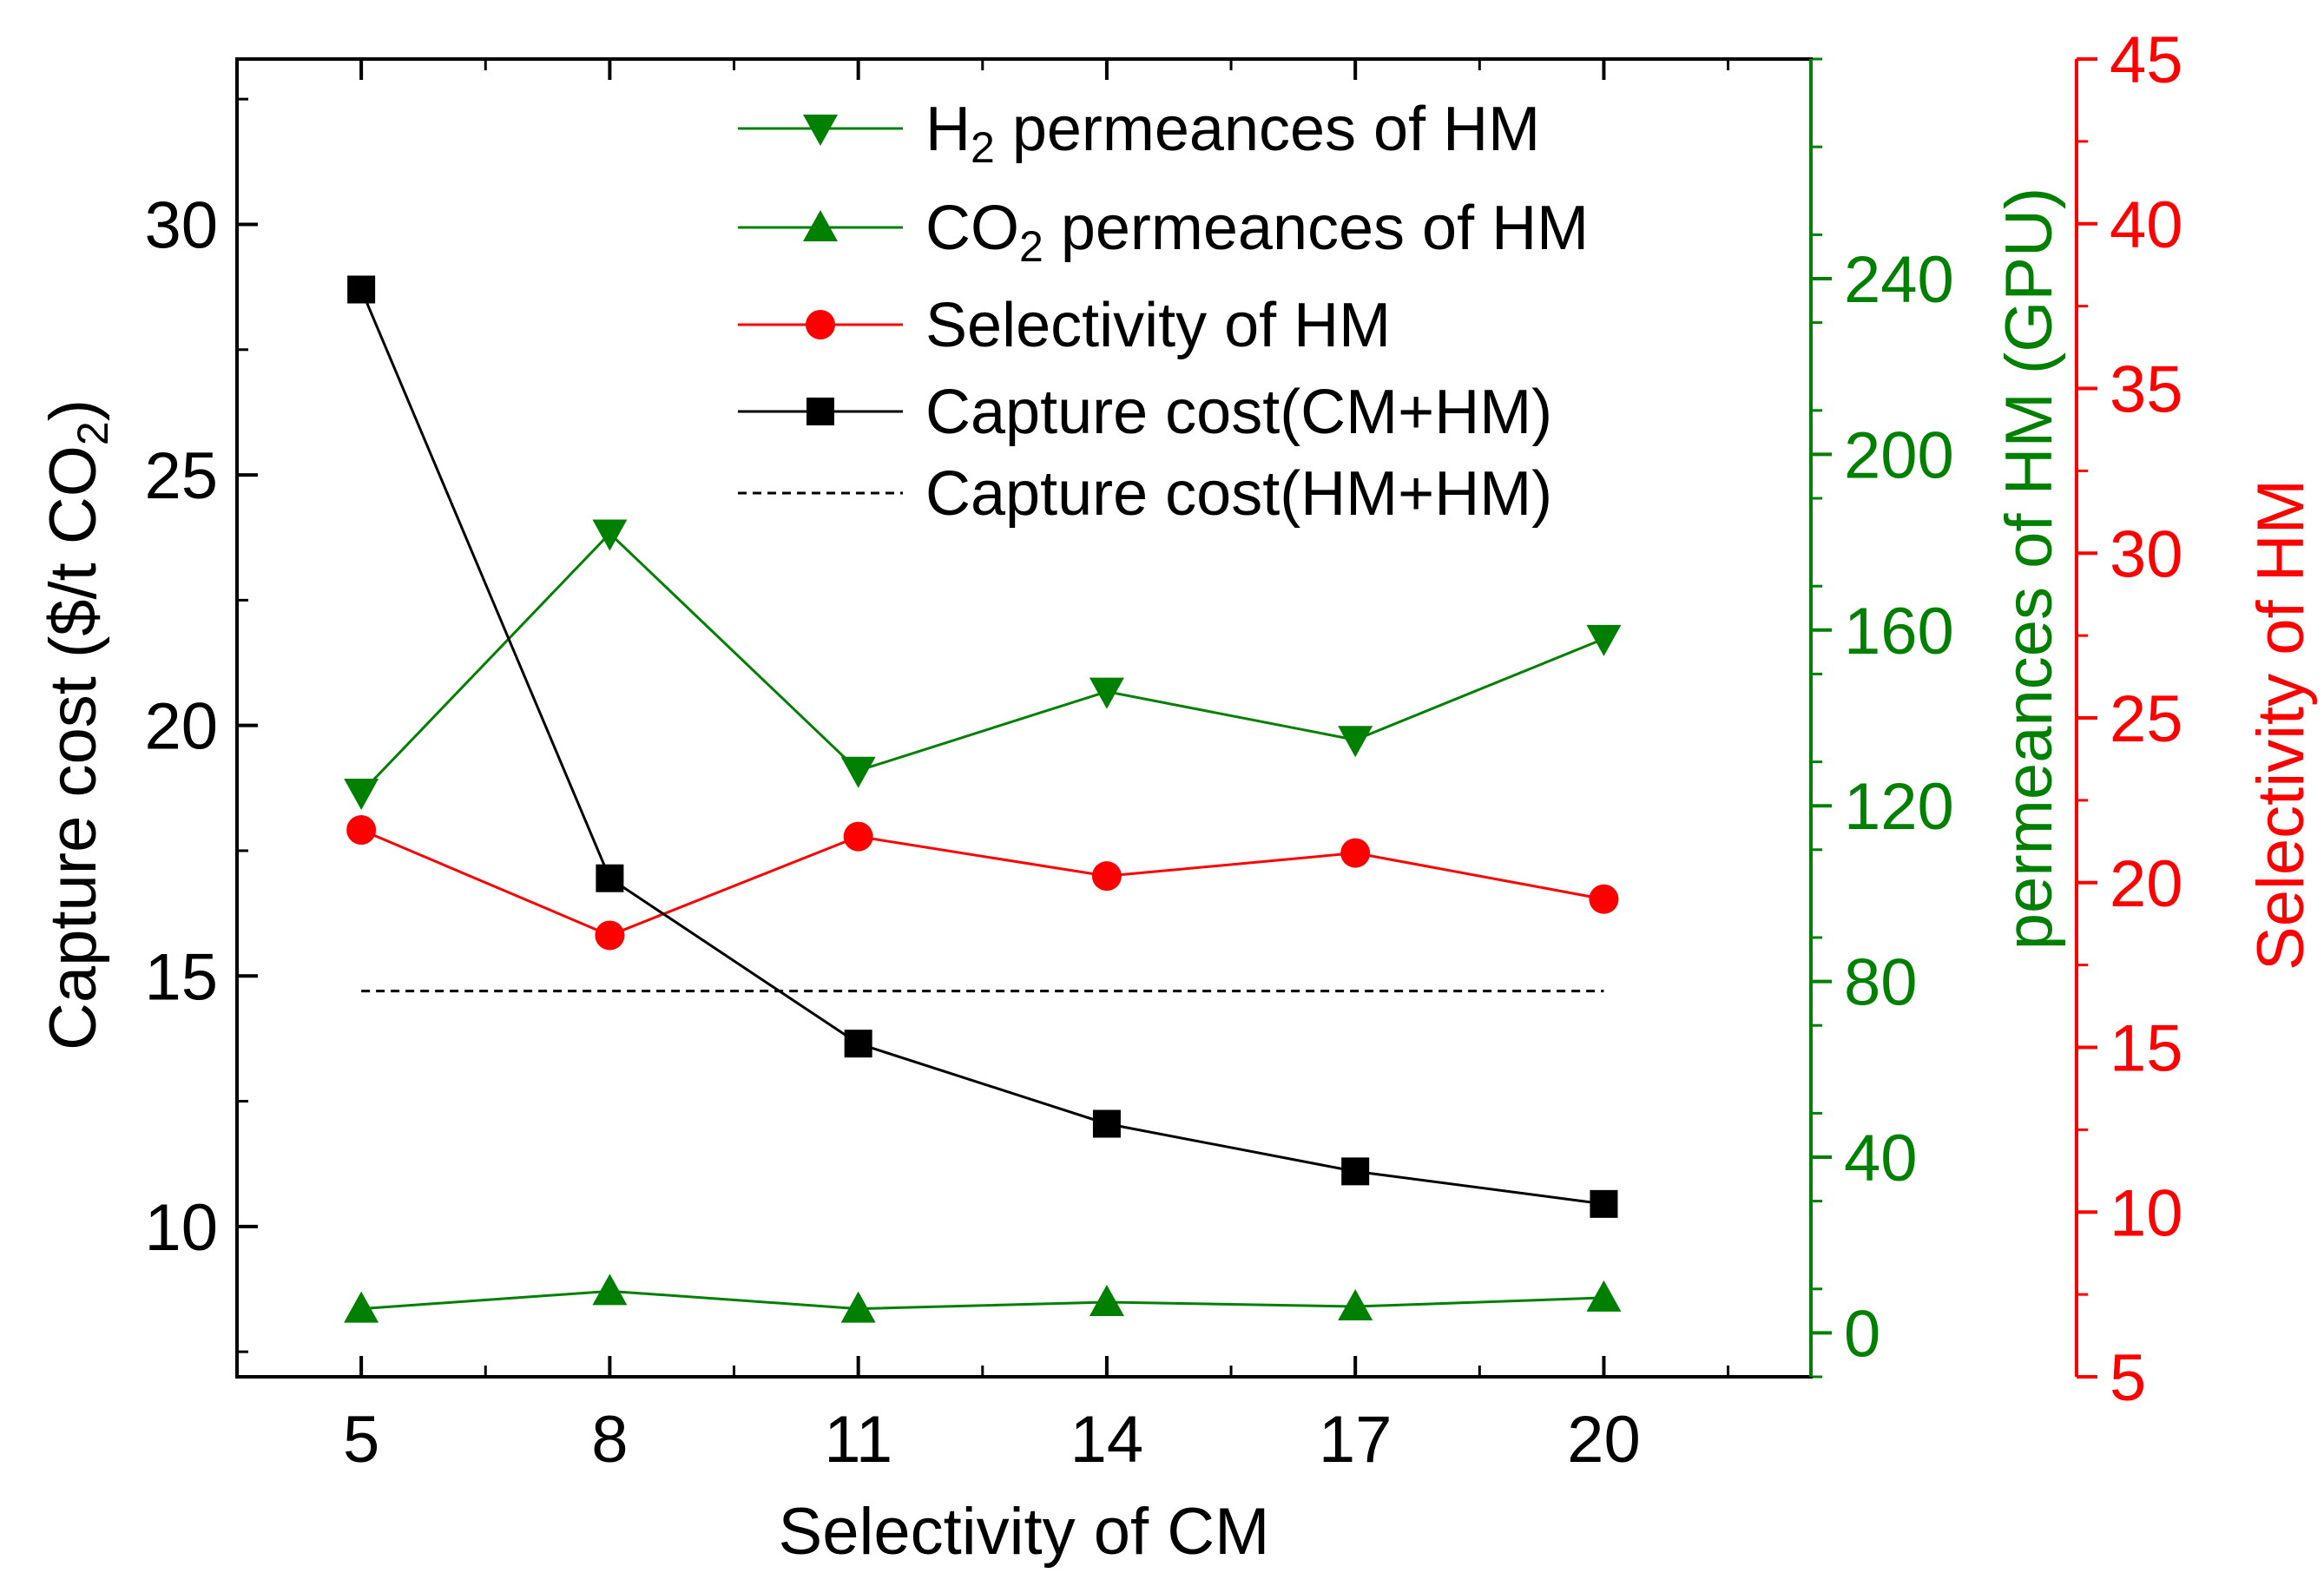  Describe the element at coordinates (1239, 494) in the screenshot. I see `legend-label-4: Capture cost(HM+HM)` at that location.